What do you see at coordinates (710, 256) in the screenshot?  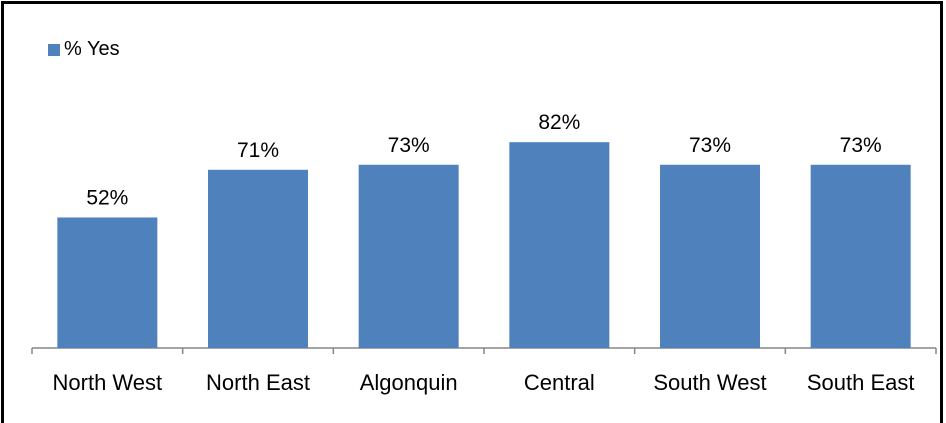 I see `bar-south-west` at bounding box center [710, 256].